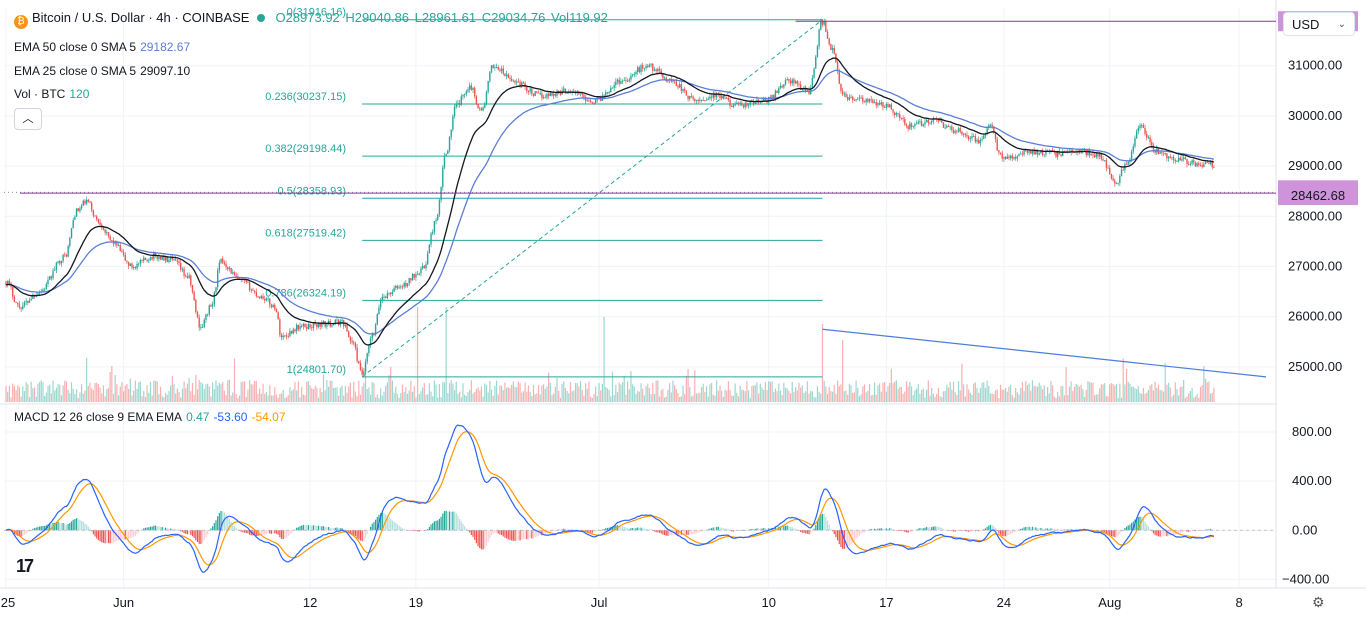 The height and width of the screenshot is (617, 1366). What do you see at coordinates (1318, 602) in the screenshot?
I see `gear-icon: ⚙` at bounding box center [1318, 602].